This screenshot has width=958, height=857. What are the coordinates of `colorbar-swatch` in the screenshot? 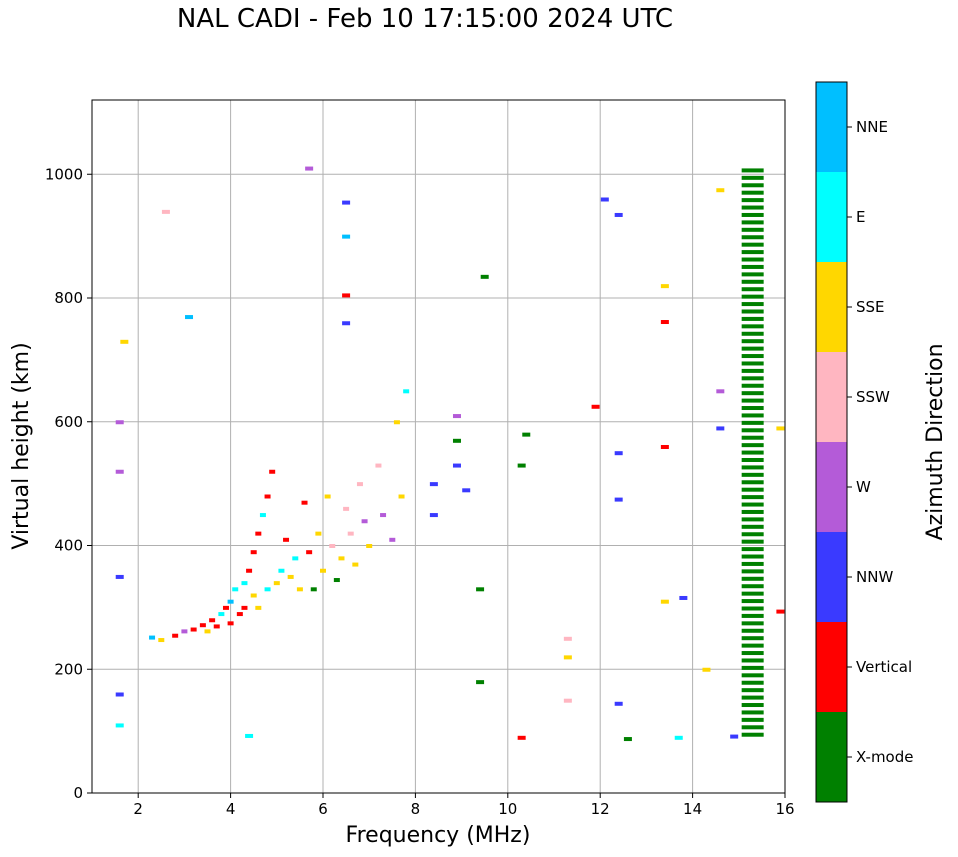 It's located at (831, 757).